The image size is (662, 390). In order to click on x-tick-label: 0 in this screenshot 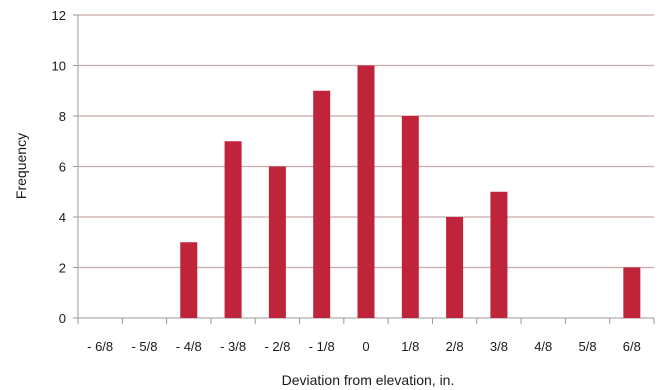, I will do `click(365, 346)`.